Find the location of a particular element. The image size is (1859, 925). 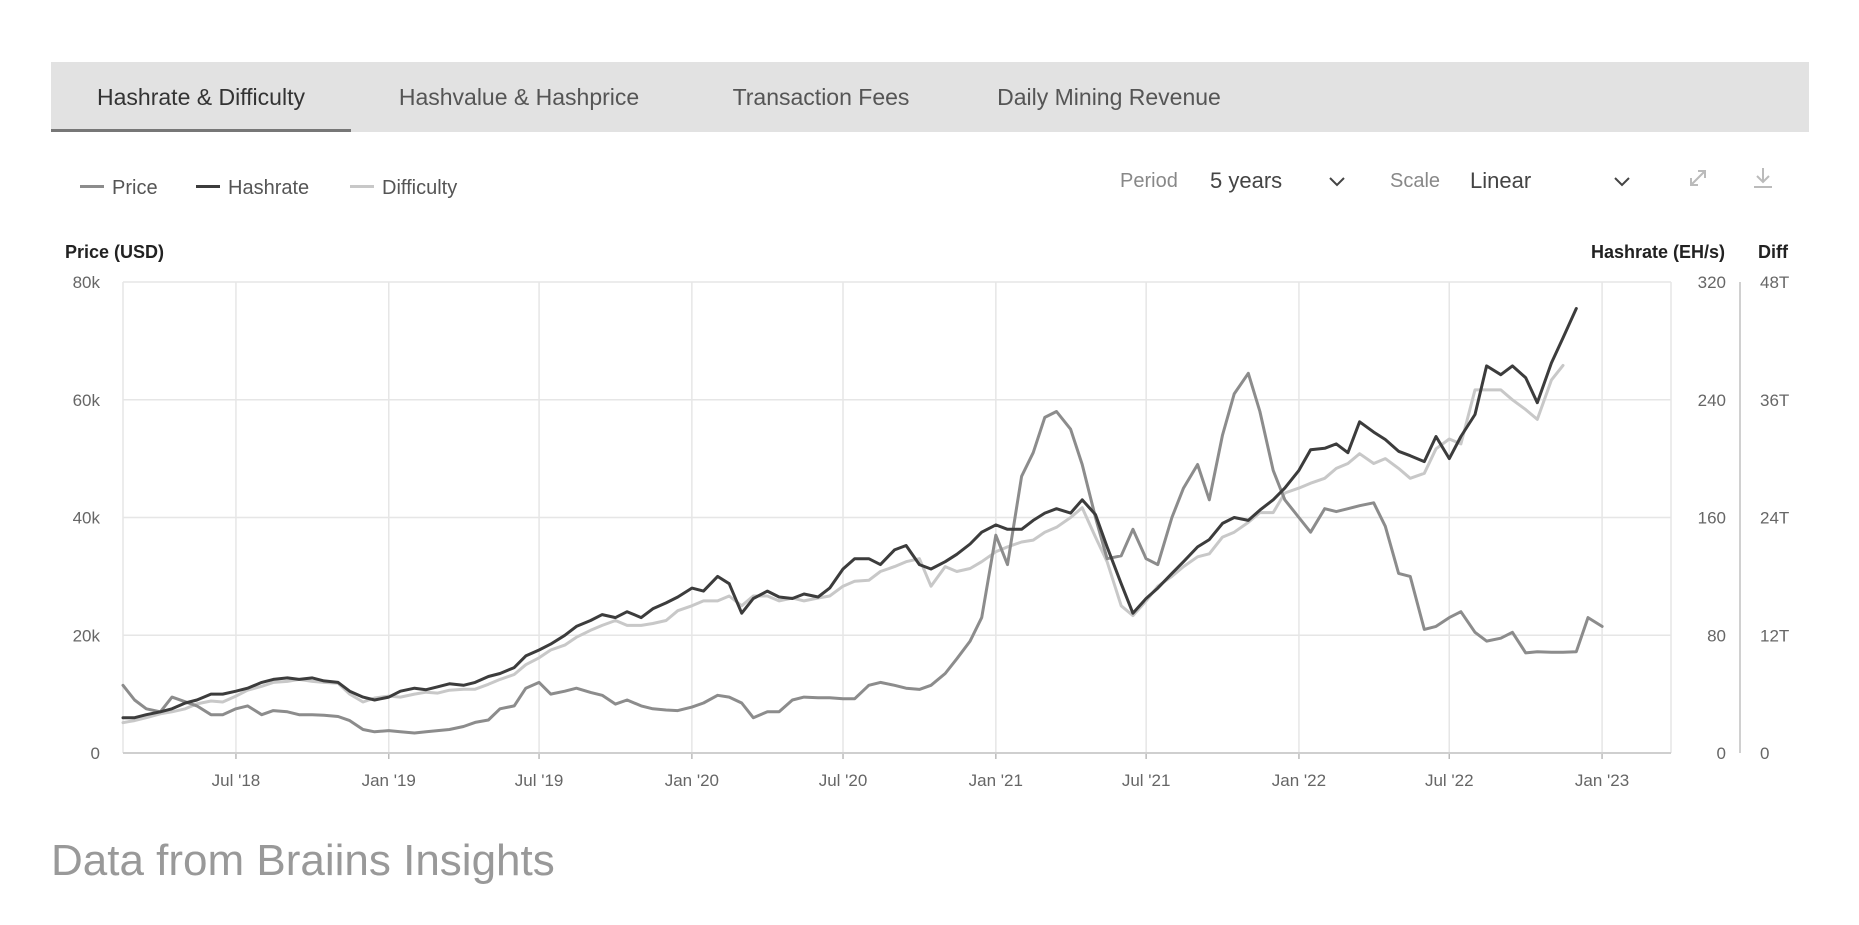

y-axis-label-difficulty: Diff is located at coordinates (1773, 252).